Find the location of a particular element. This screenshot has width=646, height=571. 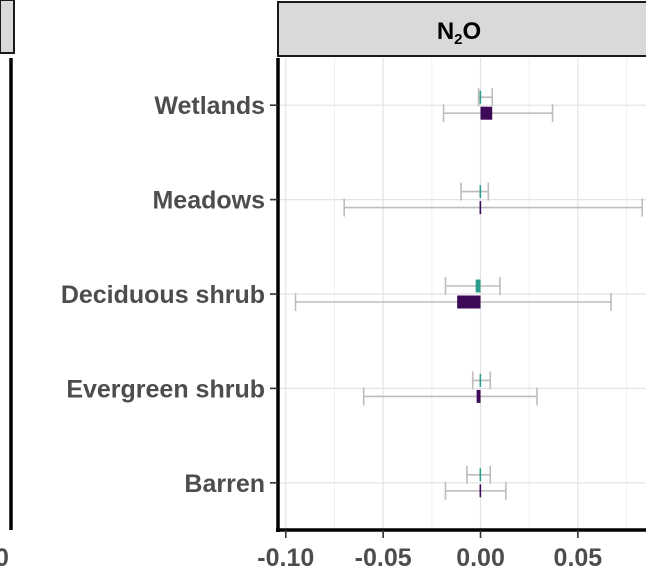

x-tick-label: -0.05 is located at coordinates (383, 557).